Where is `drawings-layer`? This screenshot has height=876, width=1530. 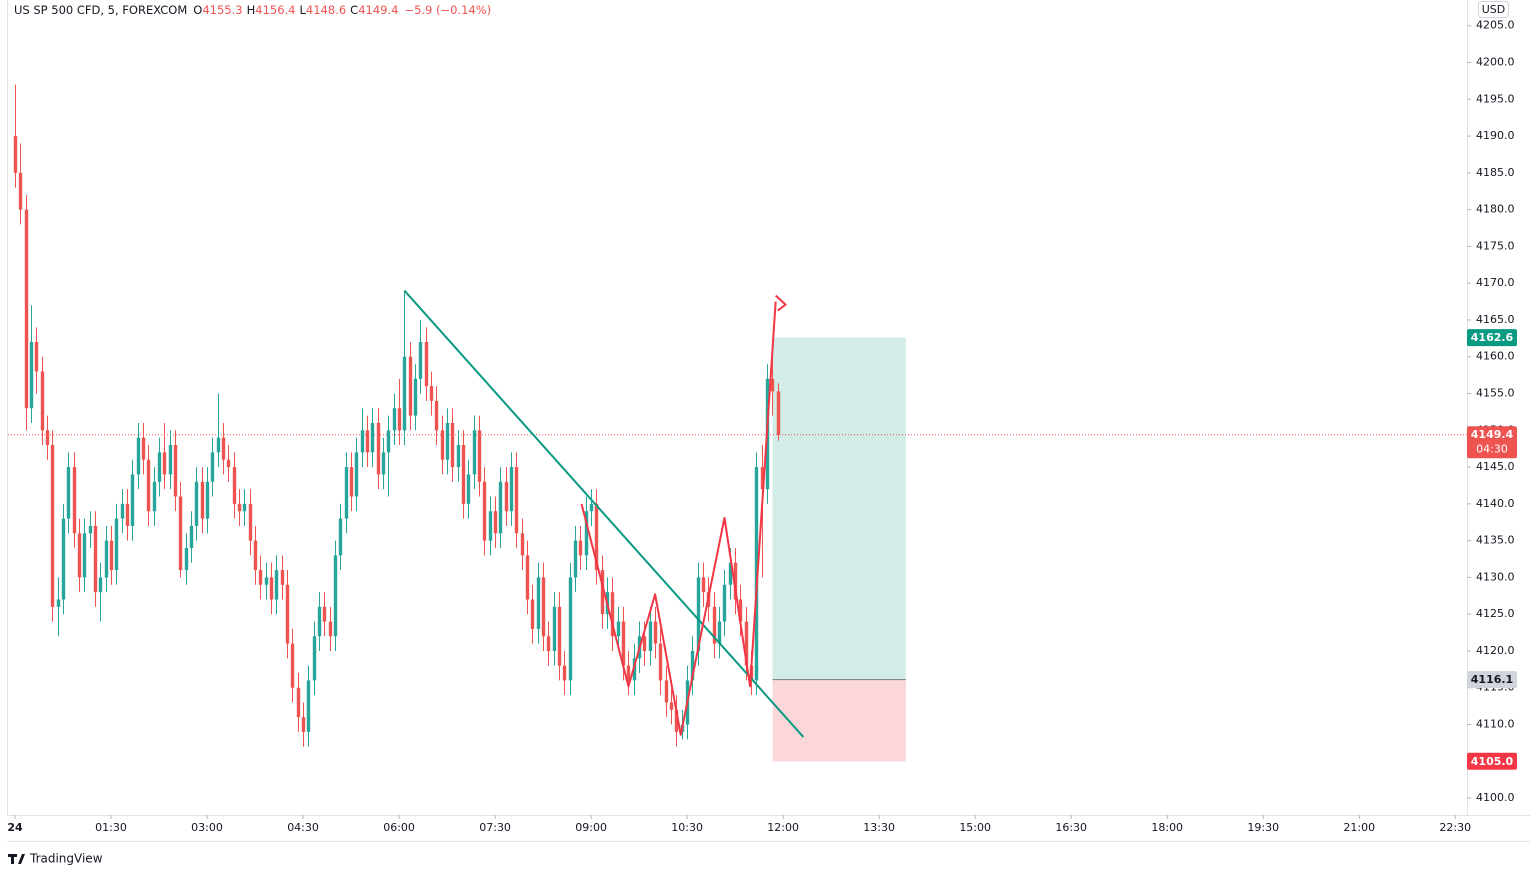
drawings-layer is located at coordinates (604, 513).